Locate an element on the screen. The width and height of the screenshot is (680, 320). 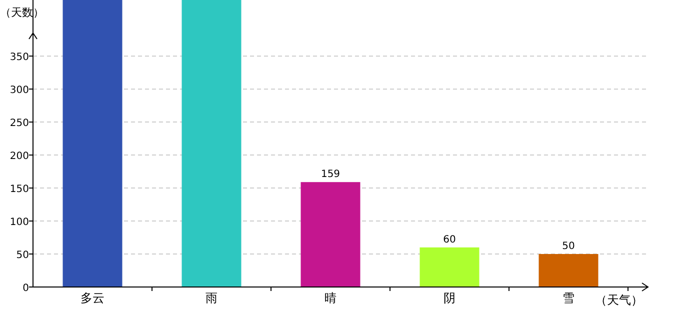
y-tick-label: 0 is located at coordinates (25, 288).